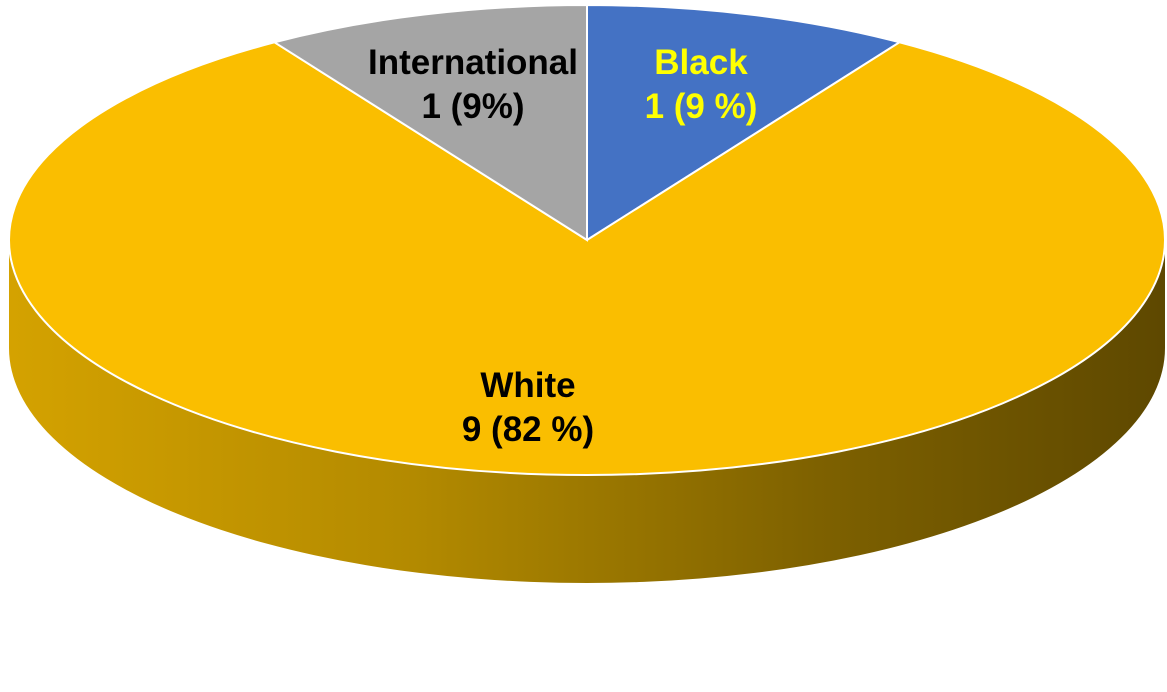  Describe the element at coordinates (701, 84) in the screenshot. I see `slice-label-black: Black 1 (9 %)` at that location.